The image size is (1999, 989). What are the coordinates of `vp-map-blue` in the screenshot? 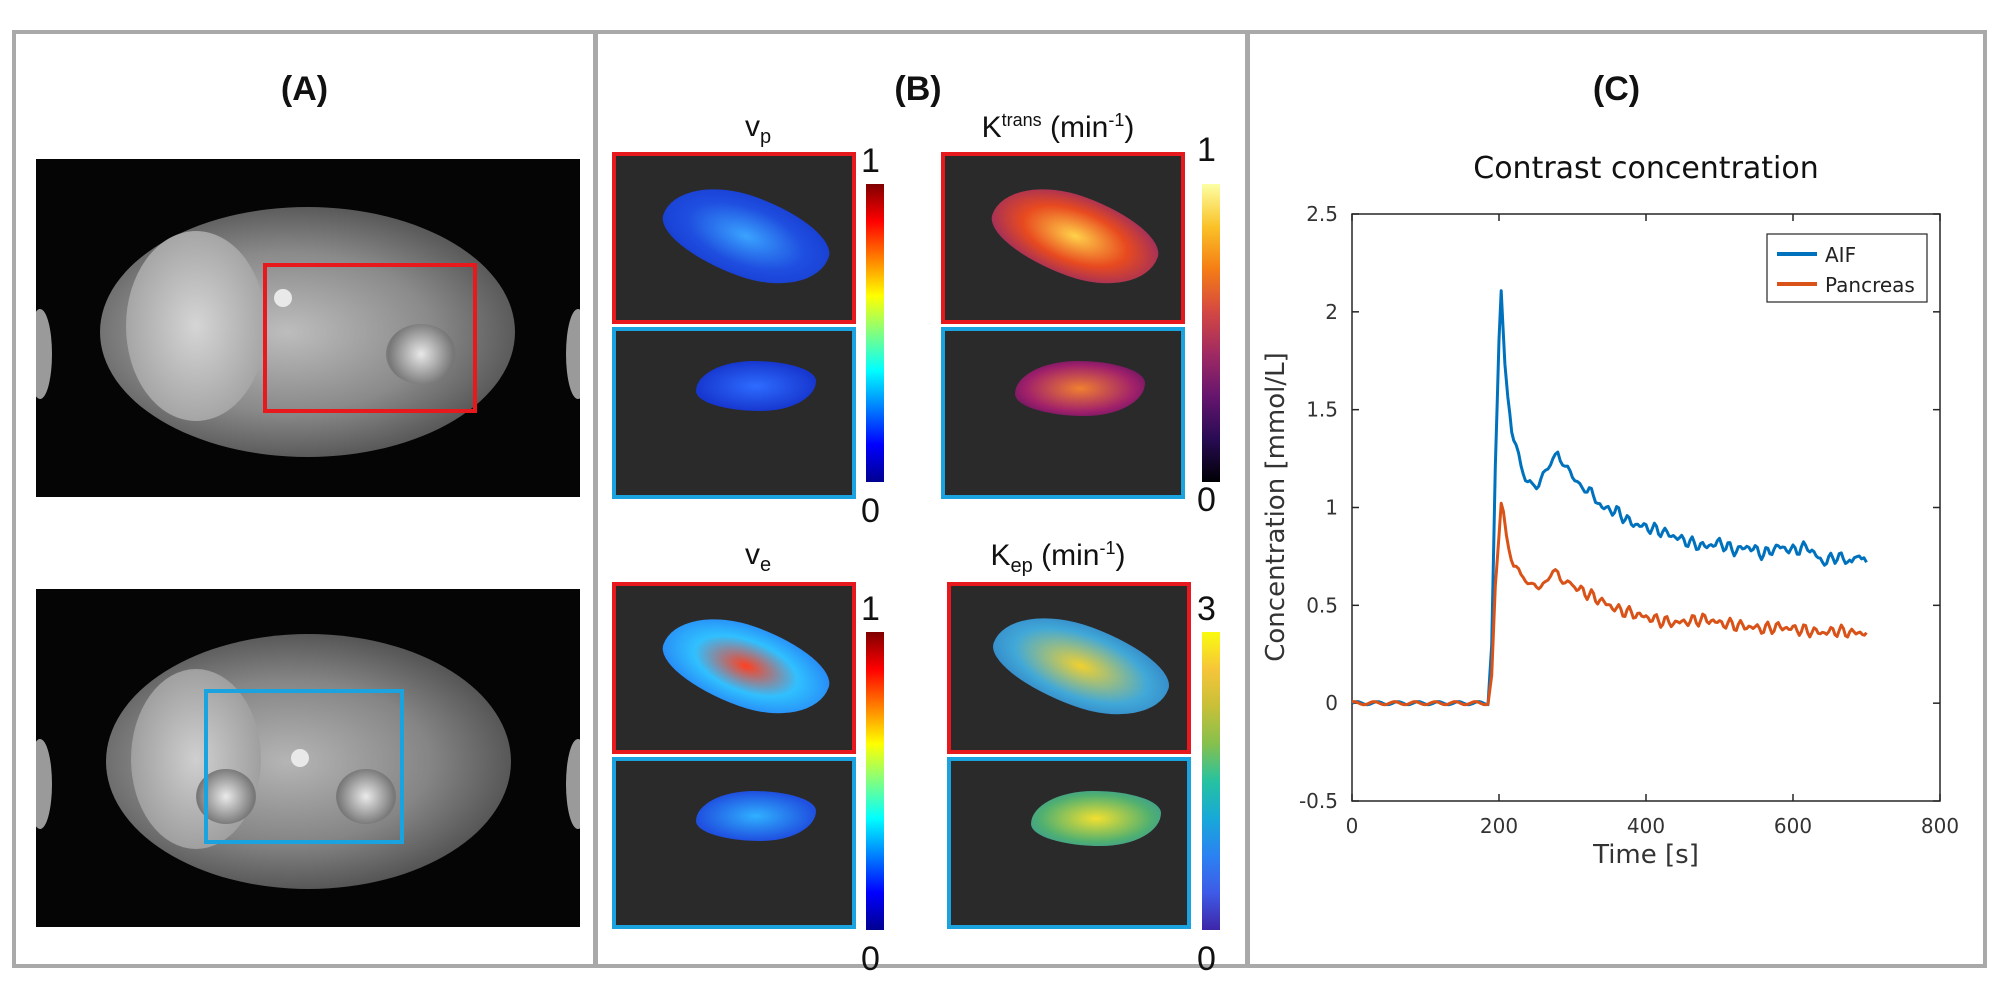 It's located at (734, 413).